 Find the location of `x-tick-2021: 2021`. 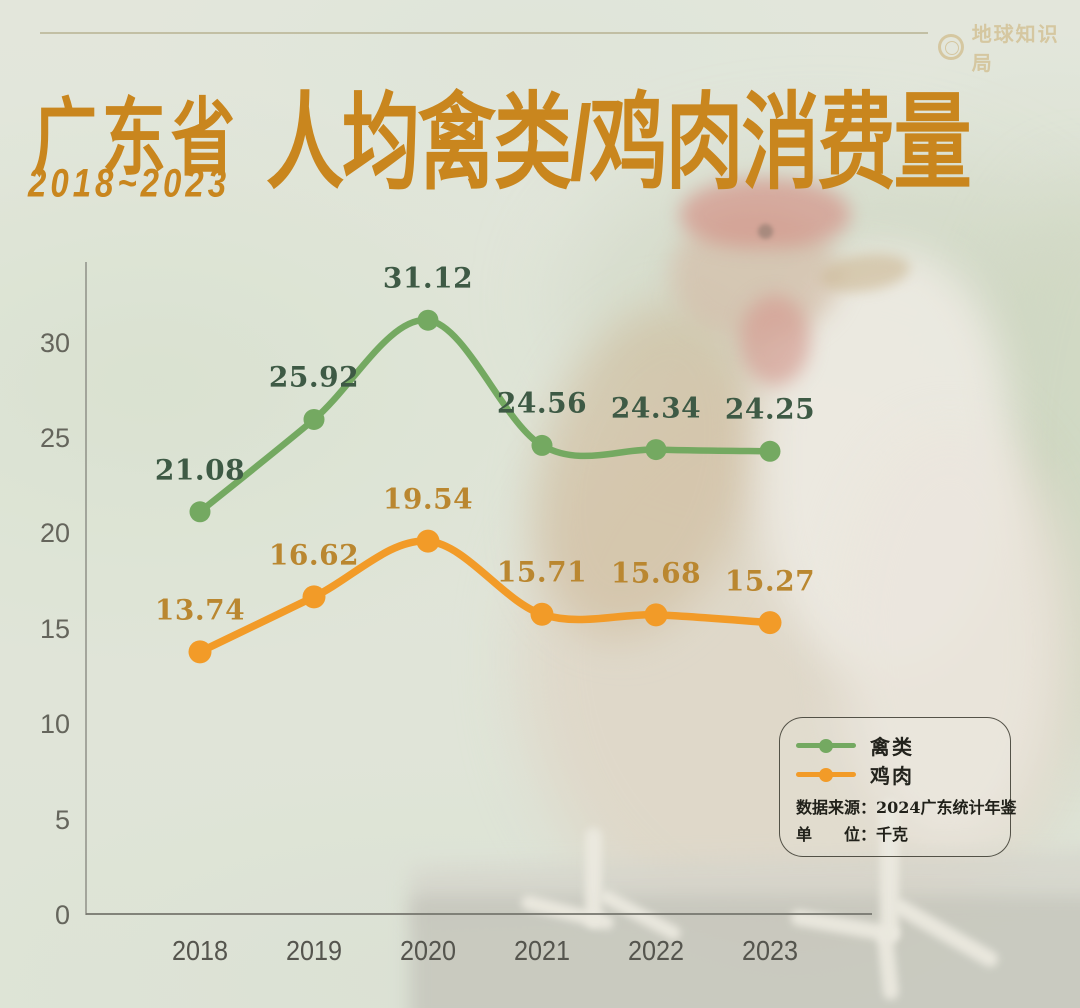

x-tick-2021: 2021 is located at coordinates (542, 950).